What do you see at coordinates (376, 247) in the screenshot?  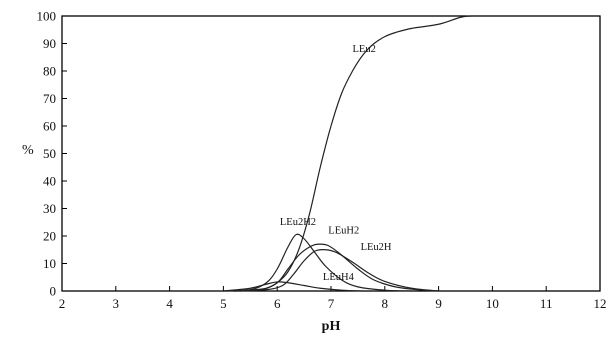 I see `series-label-leu2h: LEu2H` at bounding box center [376, 247].